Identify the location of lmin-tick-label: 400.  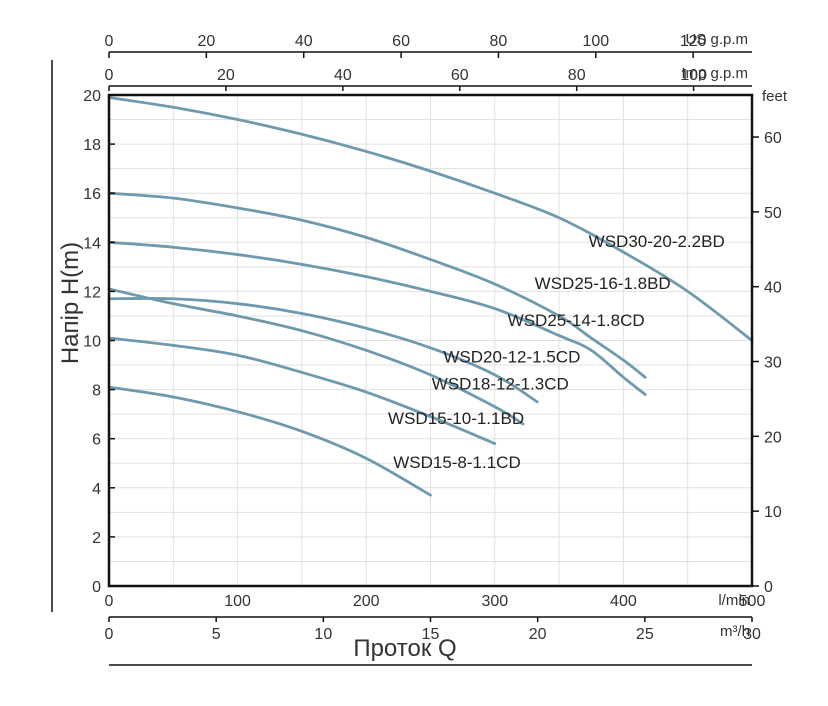
(623, 601).